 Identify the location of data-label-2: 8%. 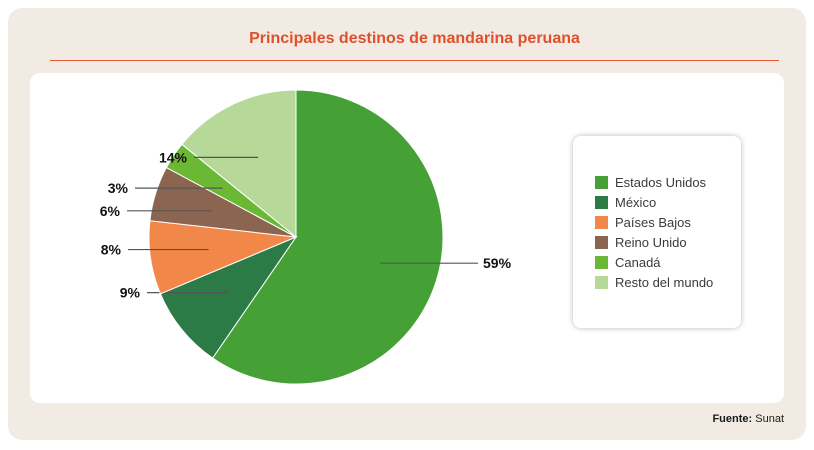
(111, 250).